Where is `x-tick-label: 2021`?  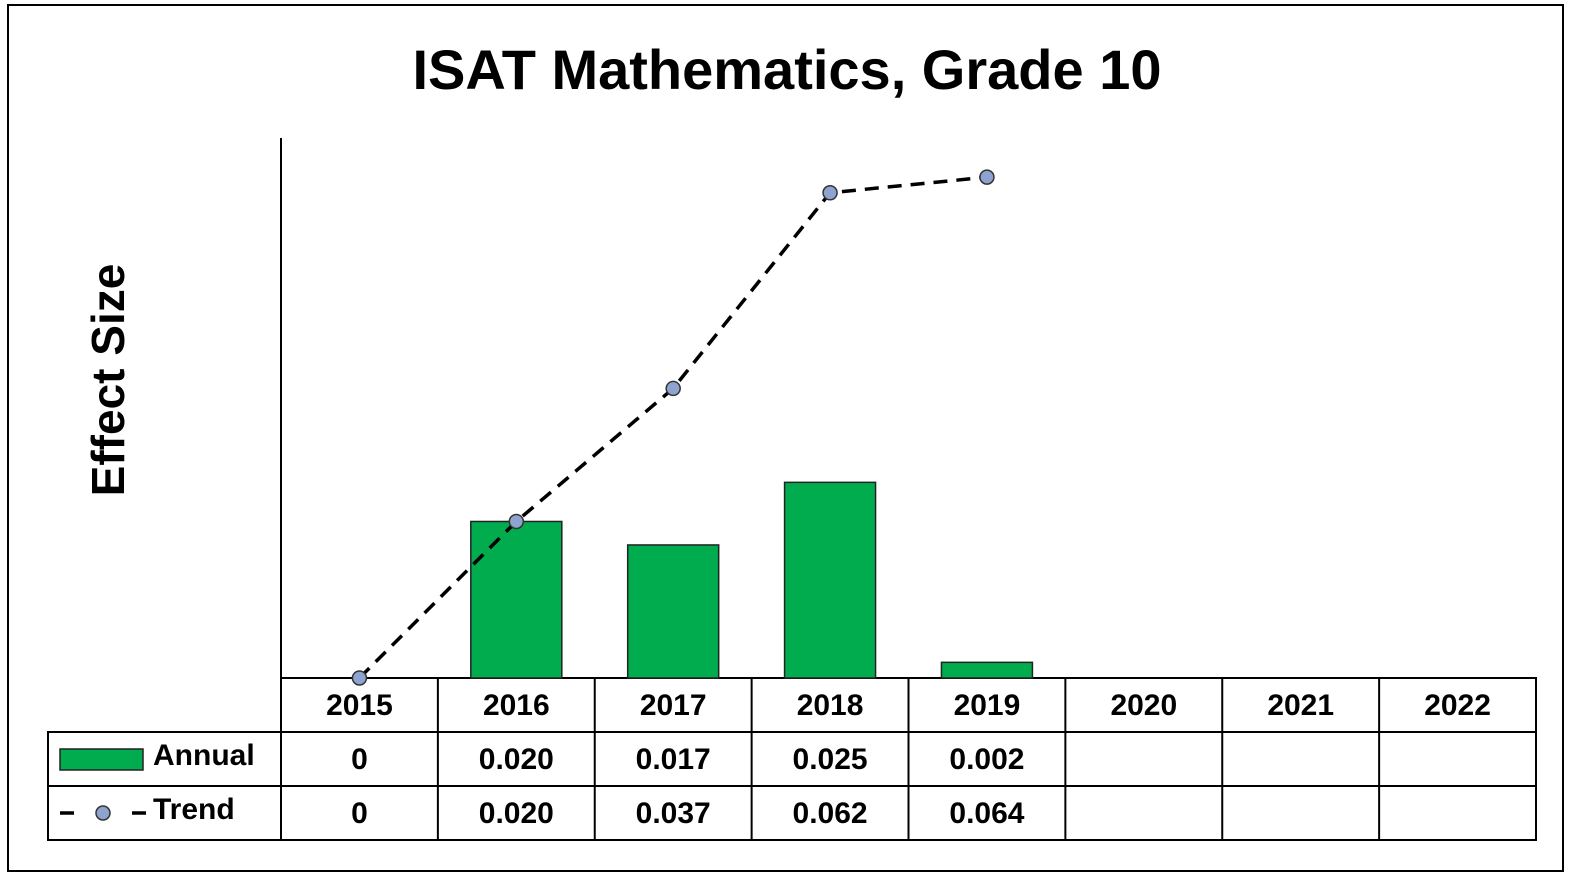 x-tick-label: 2021 is located at coordinates (1300, 705).